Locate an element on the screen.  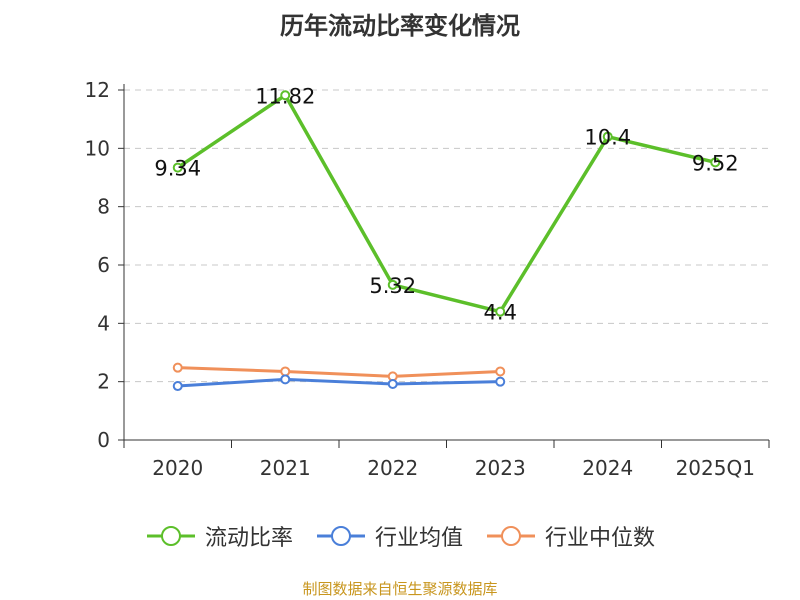
data-label: 4.4 is located at coordinates (500, 313).